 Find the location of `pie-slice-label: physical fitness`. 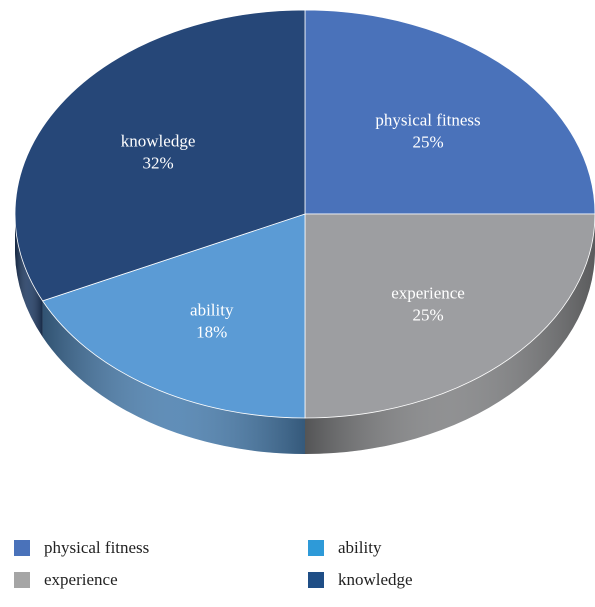

pie-slice-label: physical fitness is located at coordinates (427, 119).